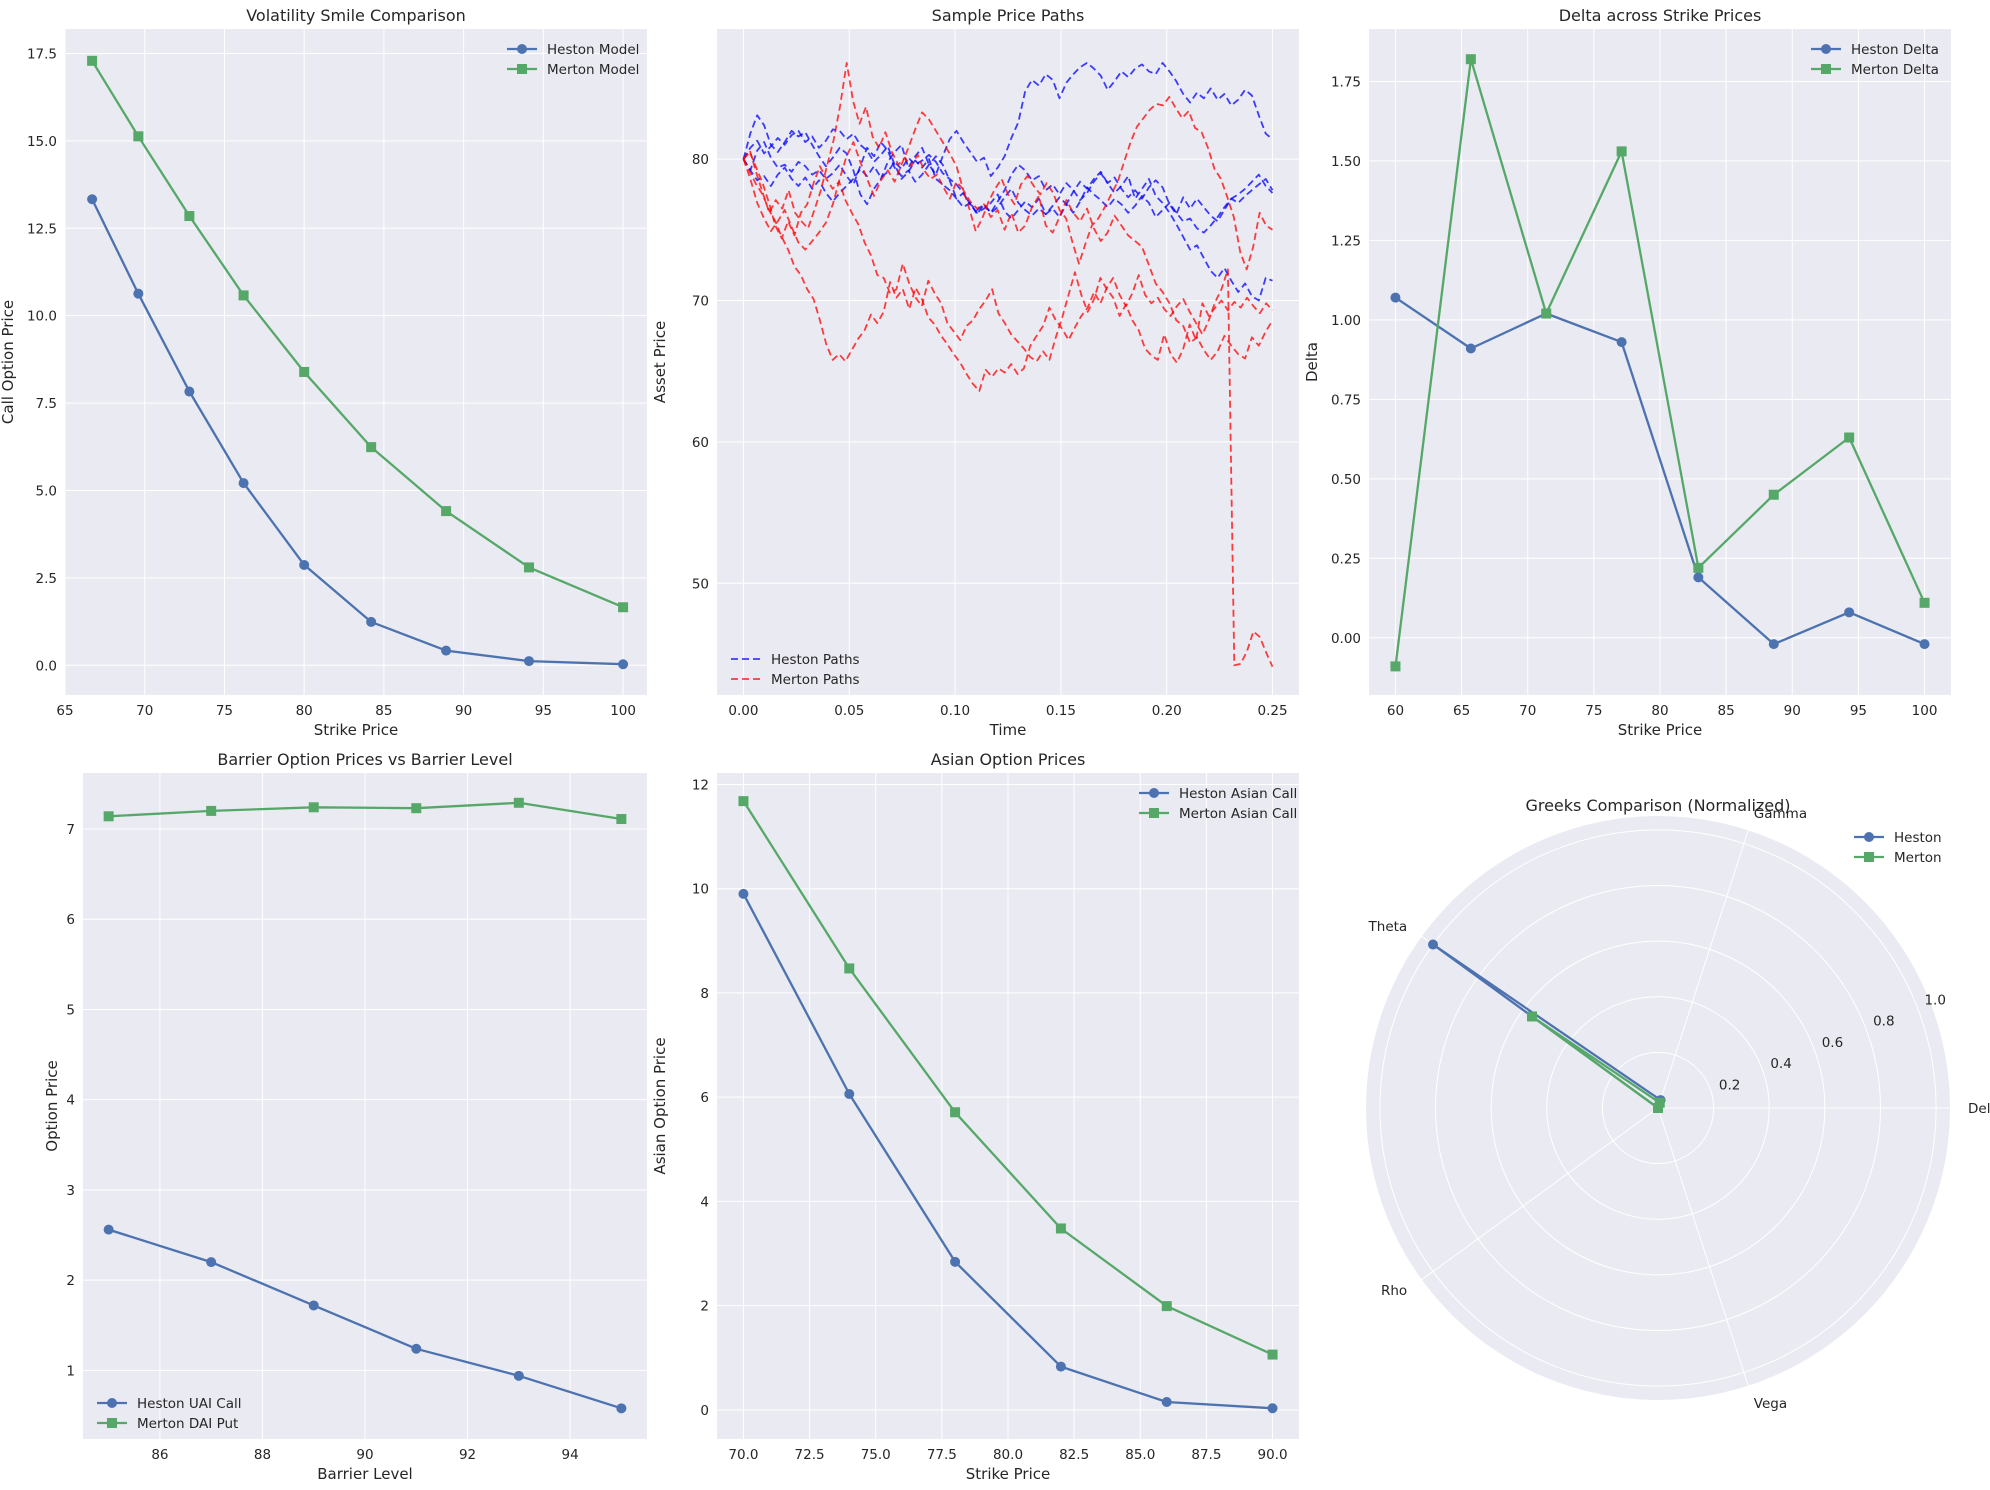 The width and height of the screenshot is (1990, 1490). I want to click on tick-labels: 0.00 0.05 0.10 0.15 0.20 0.25 50 60 70 80, so click(990, 435).